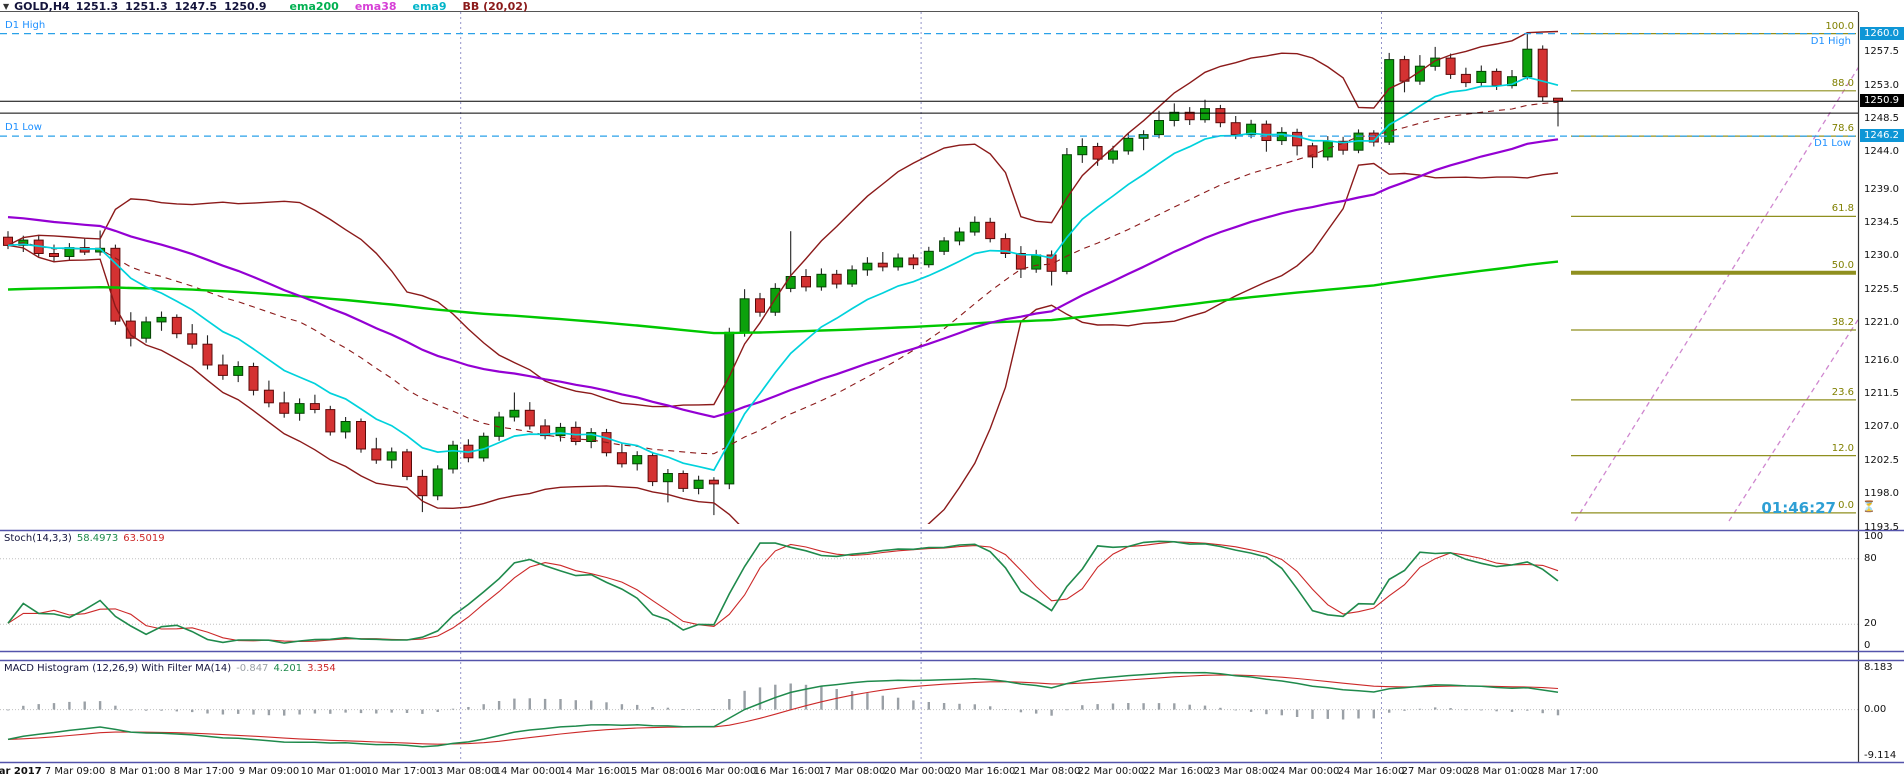 The height and width of the screenshot is (784, 1904). What do you see at coordinates (1306, 771) in the screenshot?
I see `time-axis-label: 24 Mar 00:00` at bounding box center [1306, 771].